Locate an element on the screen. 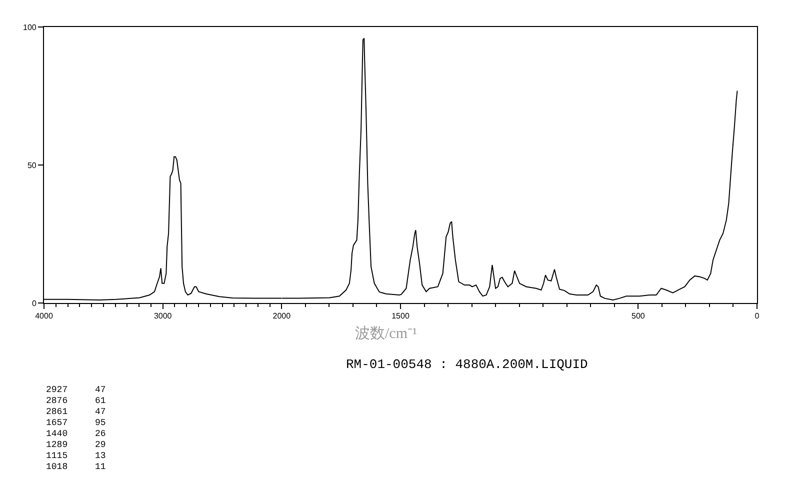  x-axis-title: 波数/cm⁻¹ is located at coordinates (386, 333).